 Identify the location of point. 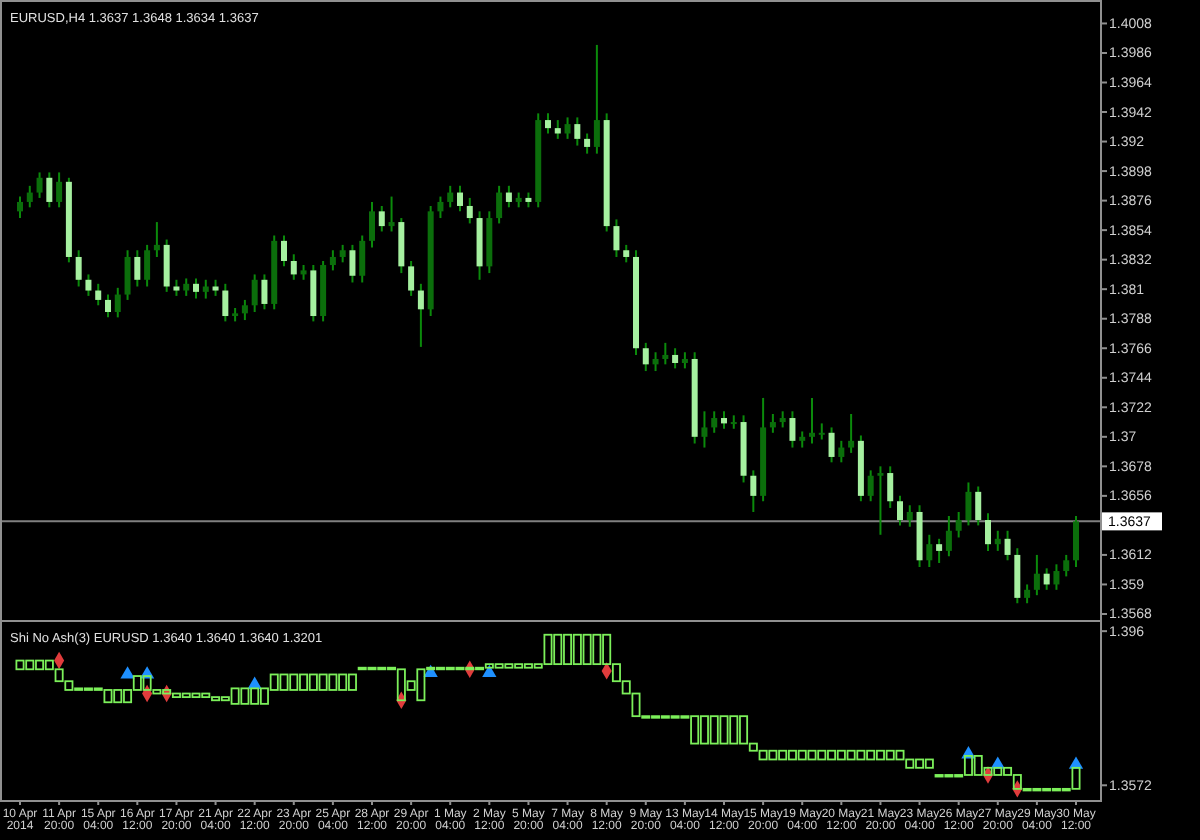
(127, 672).